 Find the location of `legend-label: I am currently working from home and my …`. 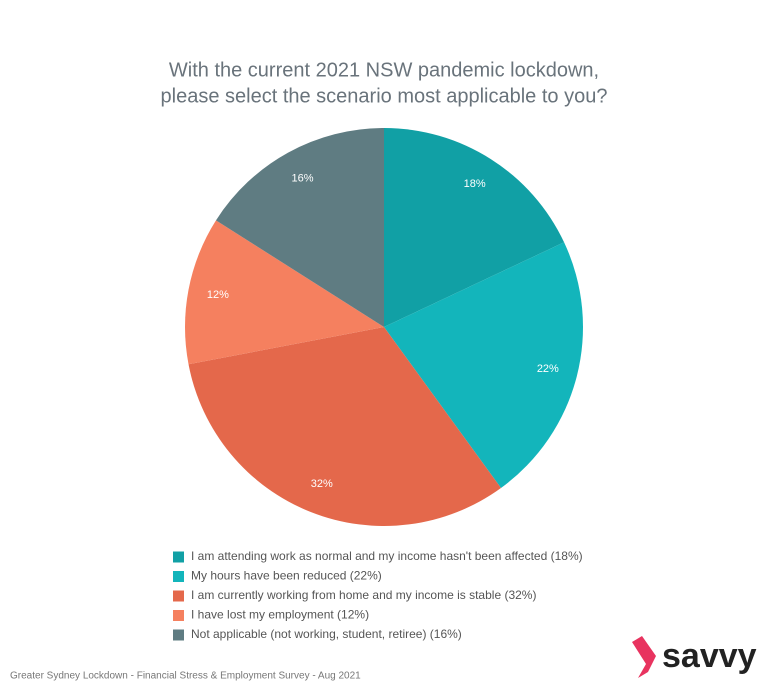

legend-label: I am currently working from home and my … is located at coordinates (363, 595).